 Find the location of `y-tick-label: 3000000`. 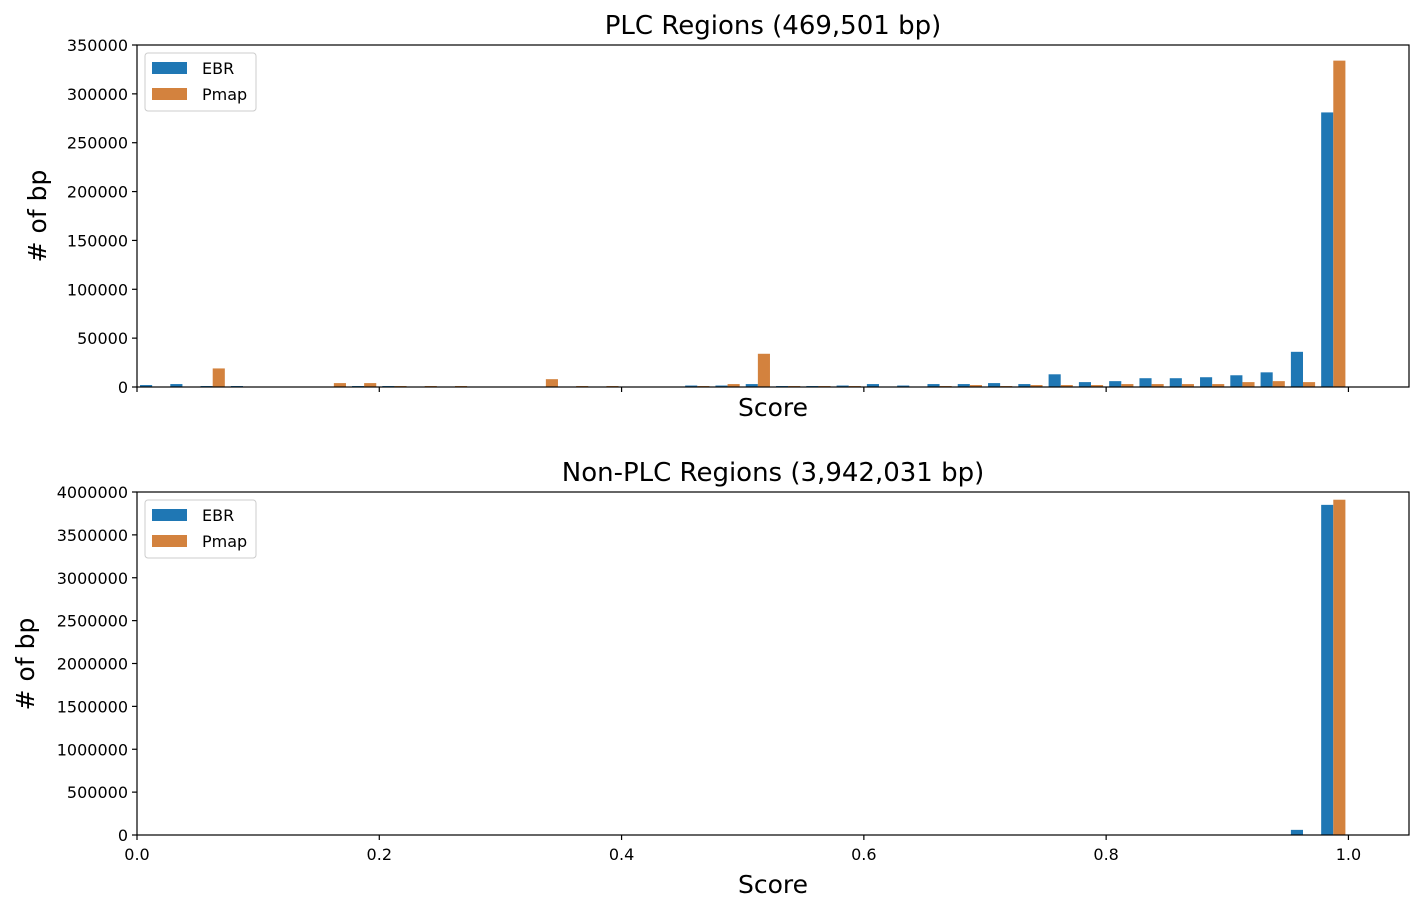

y-tick-label: 3000000 is located at coordinates (92, 578).